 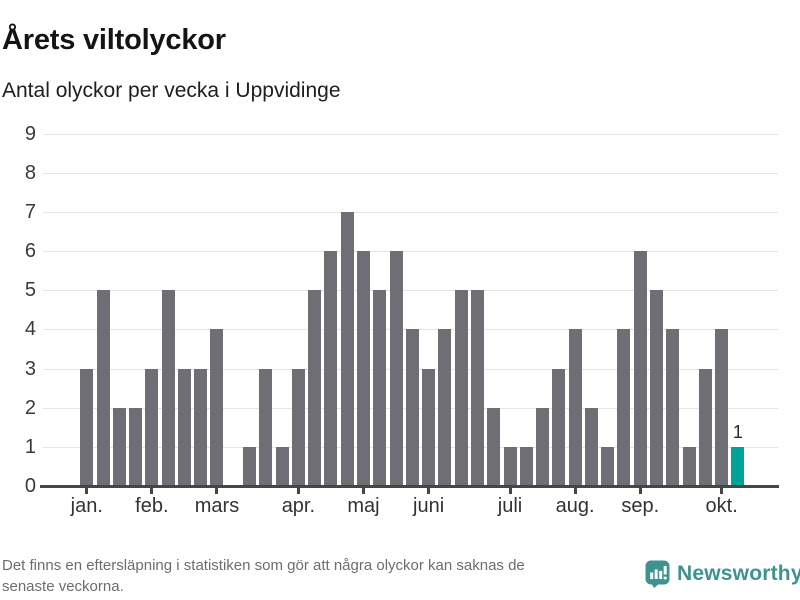 I want to click on chart-subtitle: Antal olyckor per vecka i Uppvidinge, so click(x=171, y=90).